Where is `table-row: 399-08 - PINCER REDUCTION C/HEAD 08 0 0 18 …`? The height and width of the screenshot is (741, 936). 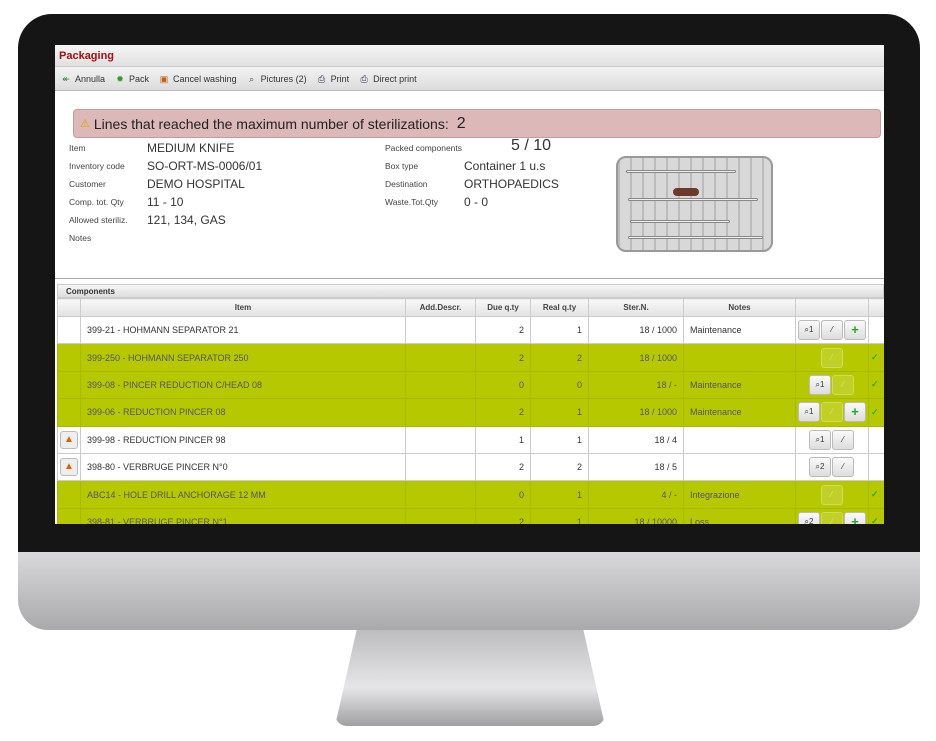 table-row: 399-08 - PINCER REDUCTION C/HEAD 08 0 0 18 … is located at coordinates (470, 385).